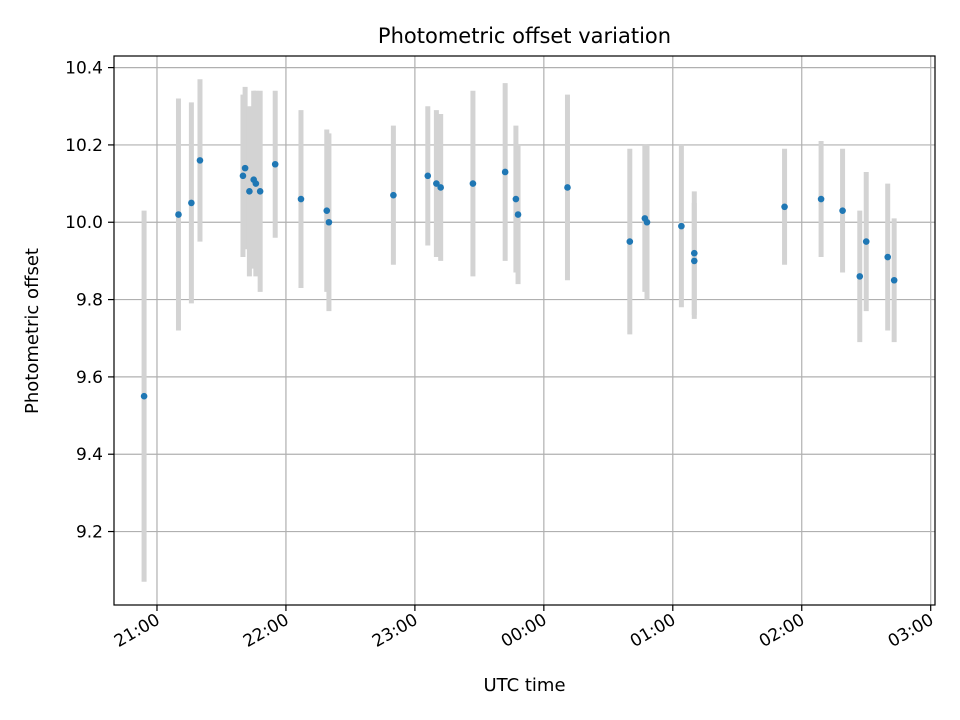 The height and width of the screenshot is (720, 960). I want to click on x-axis-label: UTC time, so click(524, 685).